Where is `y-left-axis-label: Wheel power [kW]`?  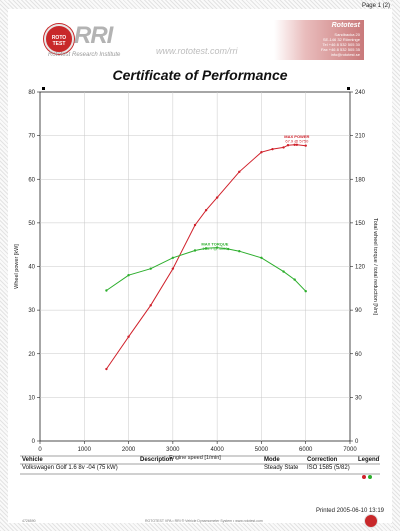
y-left-axis-label: Wheel power [kW] is located at coordinates (17, 266).